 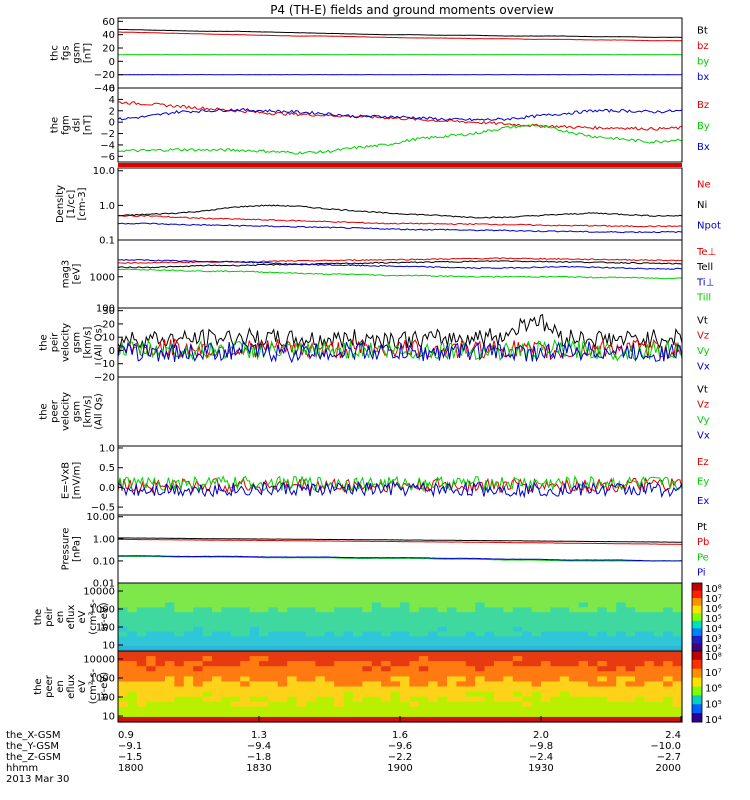 What do you see at coordinates (400, 746) in the screenshot?
I see `footer-value: −9.6` at bounding box center [400, 746].